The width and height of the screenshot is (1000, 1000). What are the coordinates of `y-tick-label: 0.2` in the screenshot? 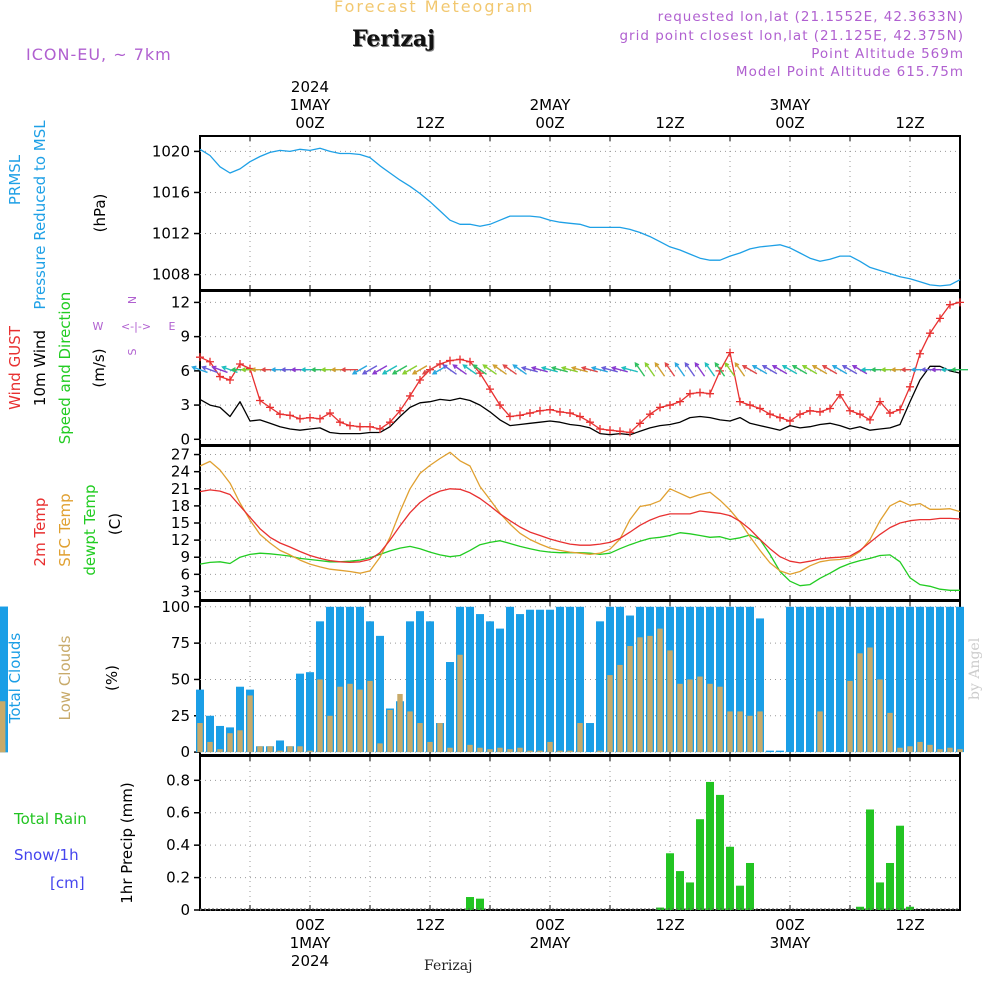 It's located at (178, 878).